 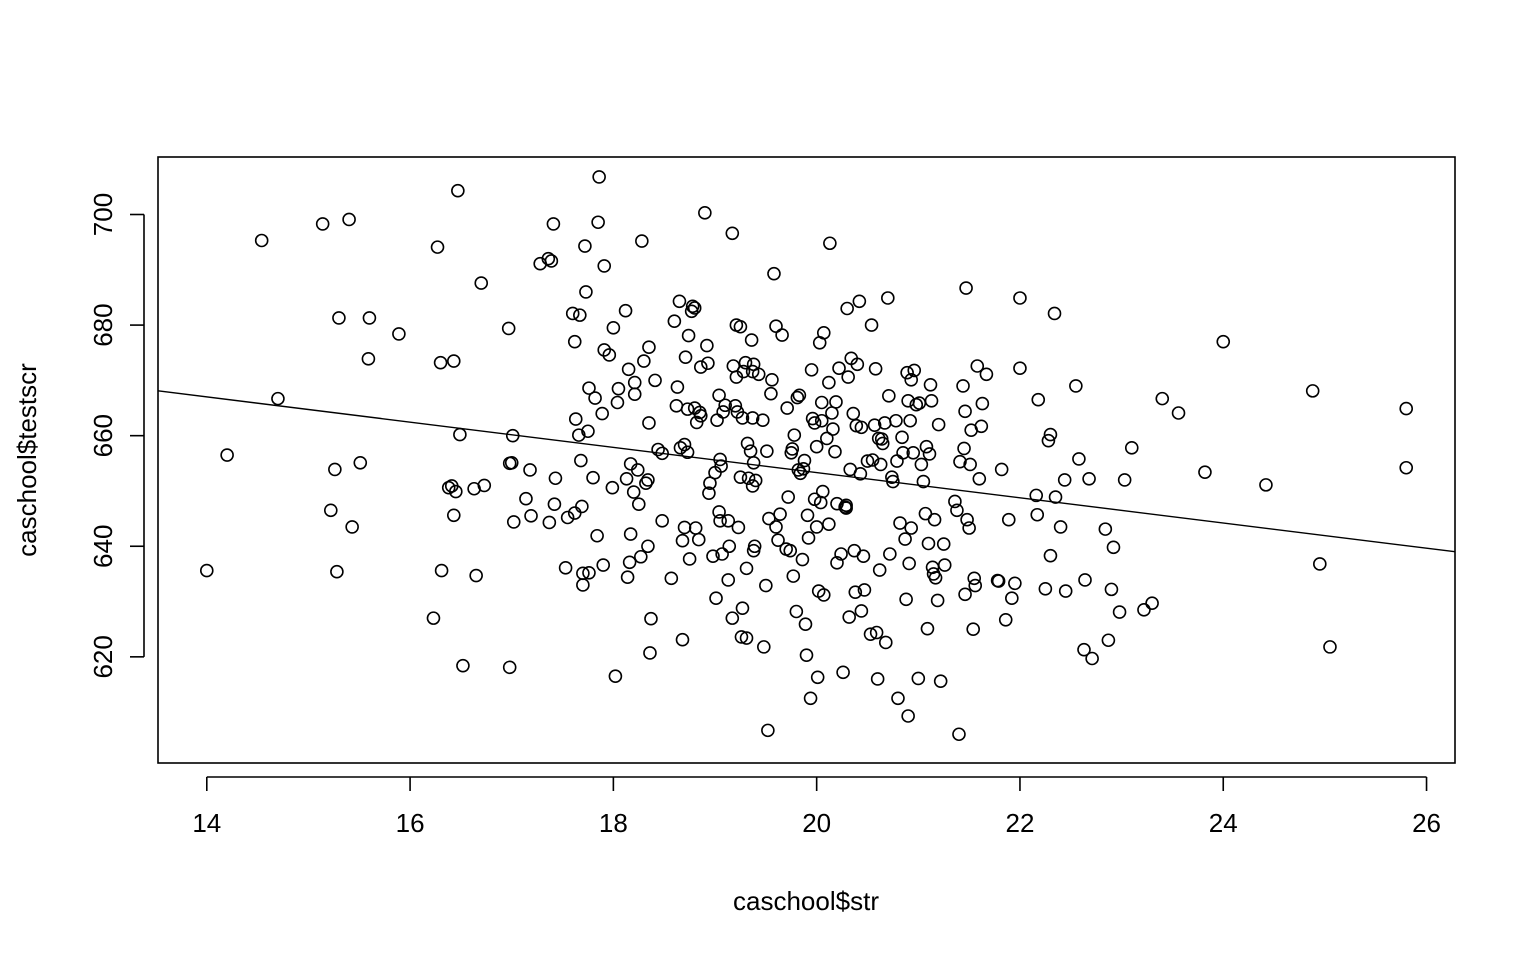 What do you see at coordinates (613, 823) in the screenshot?
I see `x-tick-label: 18` at bounding box center [613, 823].